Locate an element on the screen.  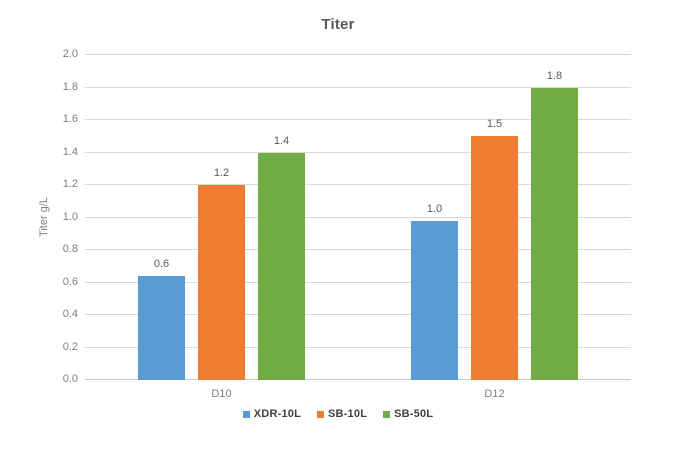
bar-value-label: 1.8 is located at coordinates (554, 75).